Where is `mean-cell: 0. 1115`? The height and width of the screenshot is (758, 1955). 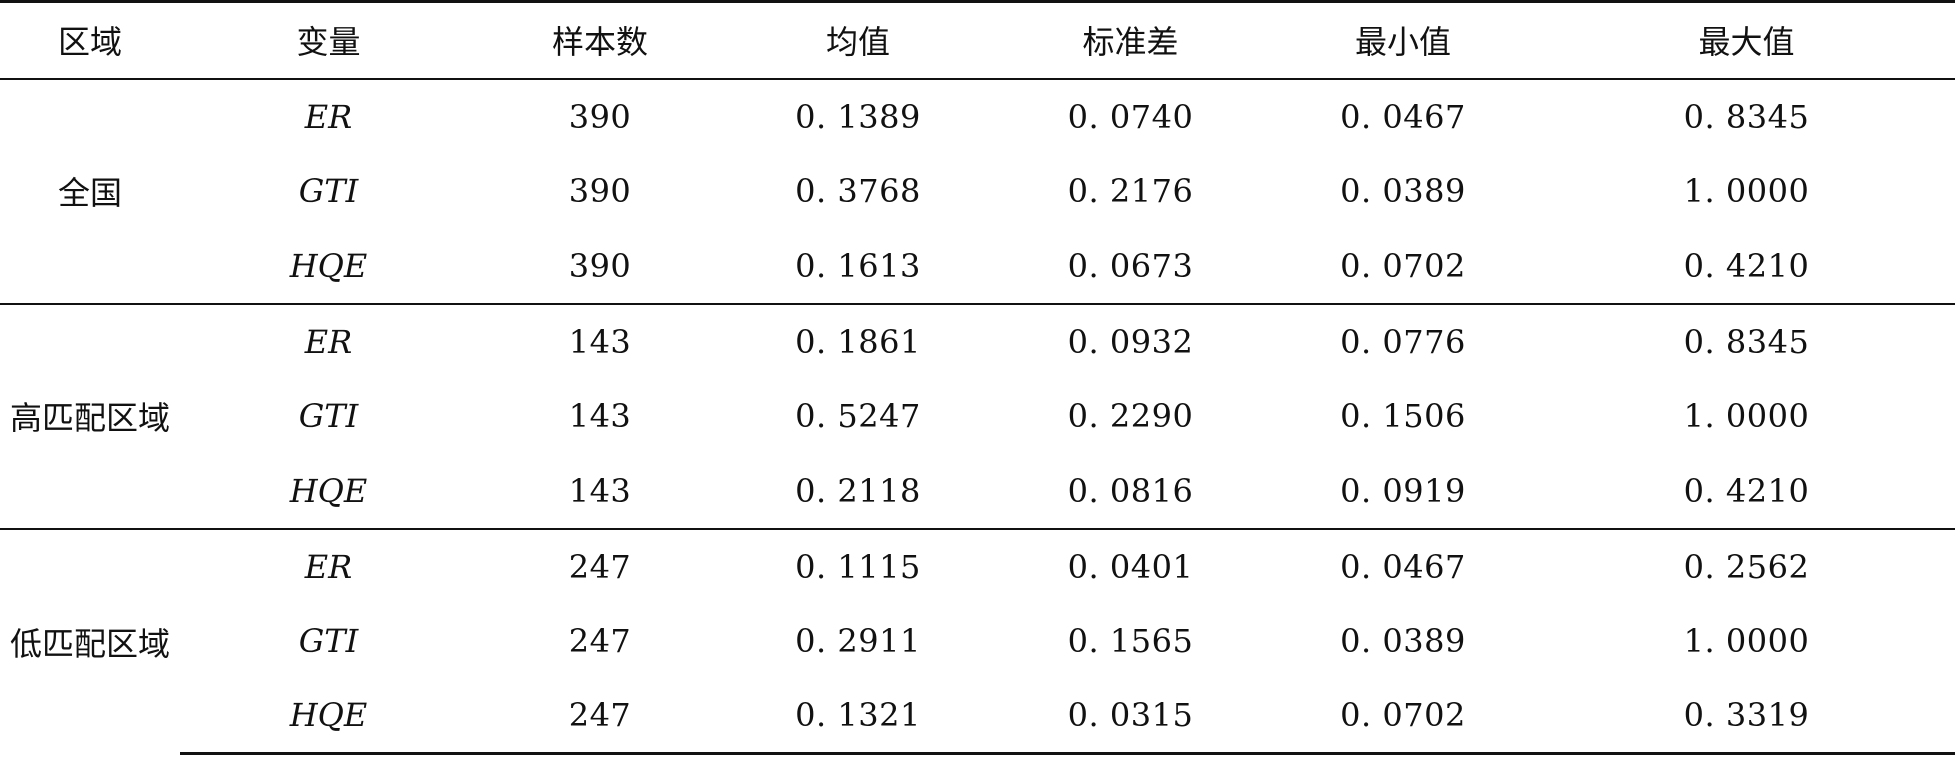
mean-cell: 0. 1115 is located at coordinates (858, 565).